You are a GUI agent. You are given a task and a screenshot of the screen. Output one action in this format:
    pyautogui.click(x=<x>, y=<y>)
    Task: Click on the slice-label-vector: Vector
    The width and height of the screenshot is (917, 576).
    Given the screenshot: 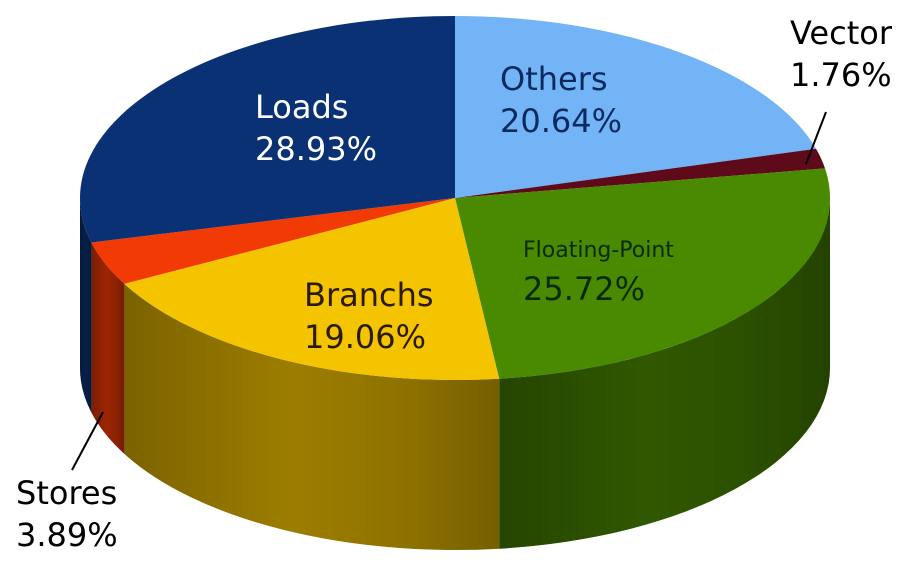 What is the action you would take?
    pyautogui.click(x=841, y=33)
    